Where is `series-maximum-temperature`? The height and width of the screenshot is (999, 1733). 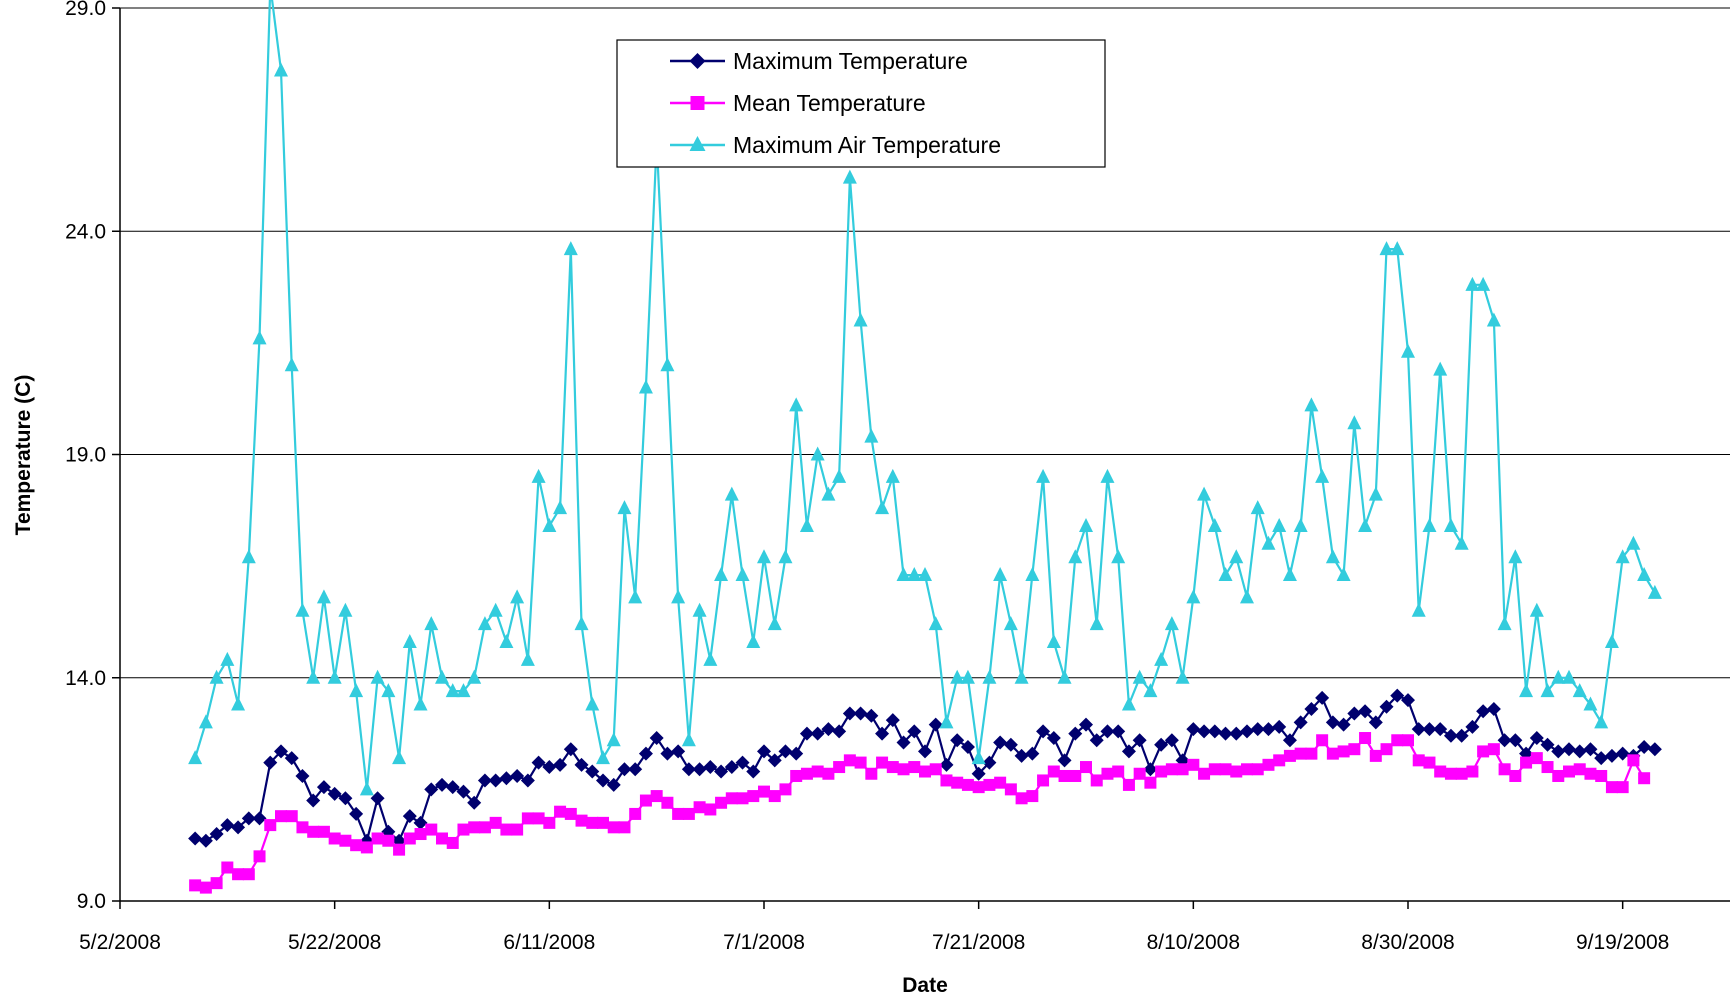
series-maximum-temperature is located at coordinates (925, 768).